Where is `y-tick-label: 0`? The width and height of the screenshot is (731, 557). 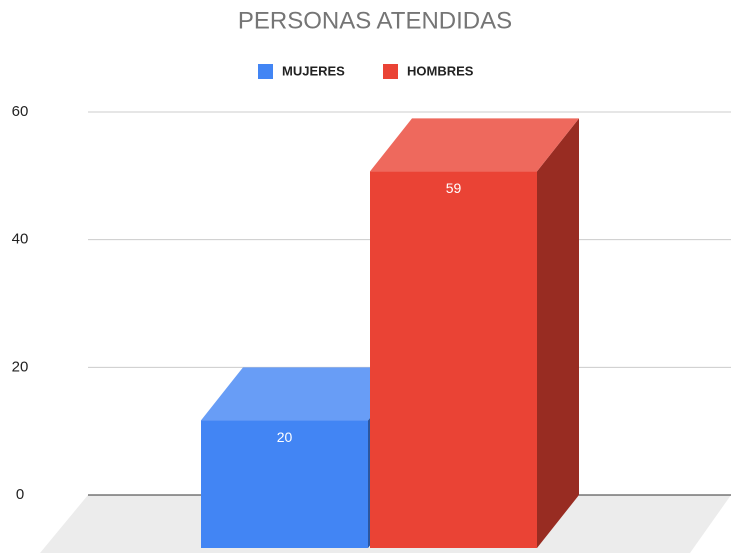 y-tick-label: 0 is located at coordinates (20, 494).